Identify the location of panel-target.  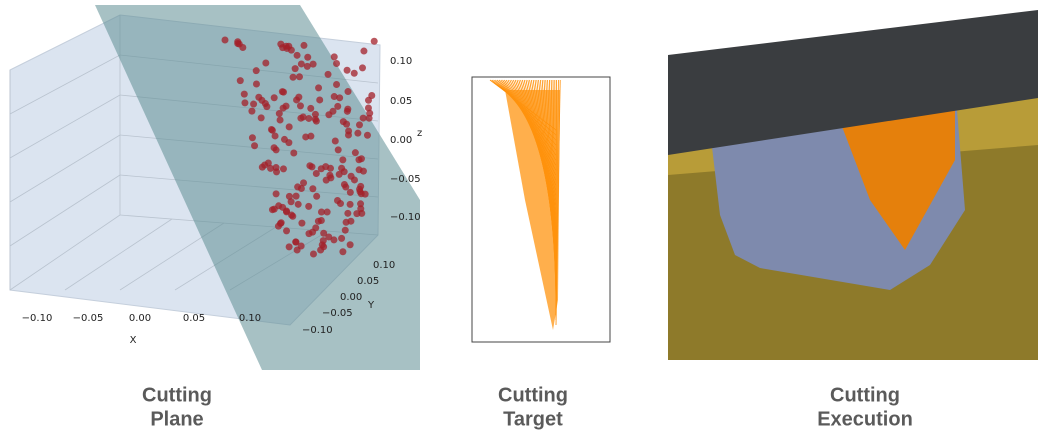
(541, 209).